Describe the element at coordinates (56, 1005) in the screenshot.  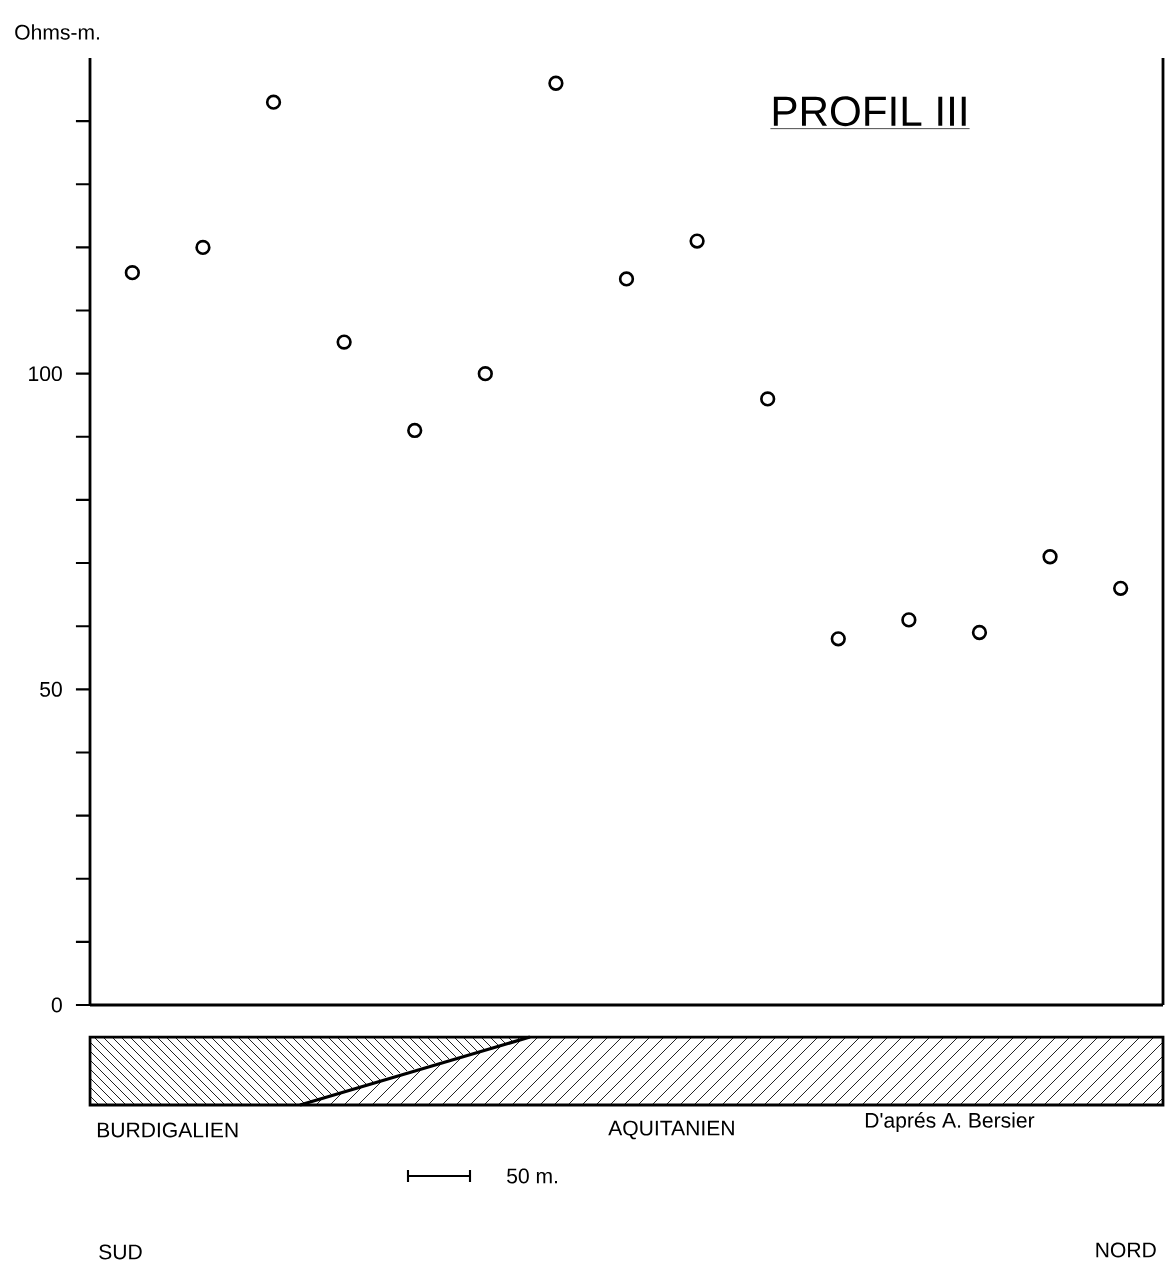
I see `y-tick-label: 0` at that location.